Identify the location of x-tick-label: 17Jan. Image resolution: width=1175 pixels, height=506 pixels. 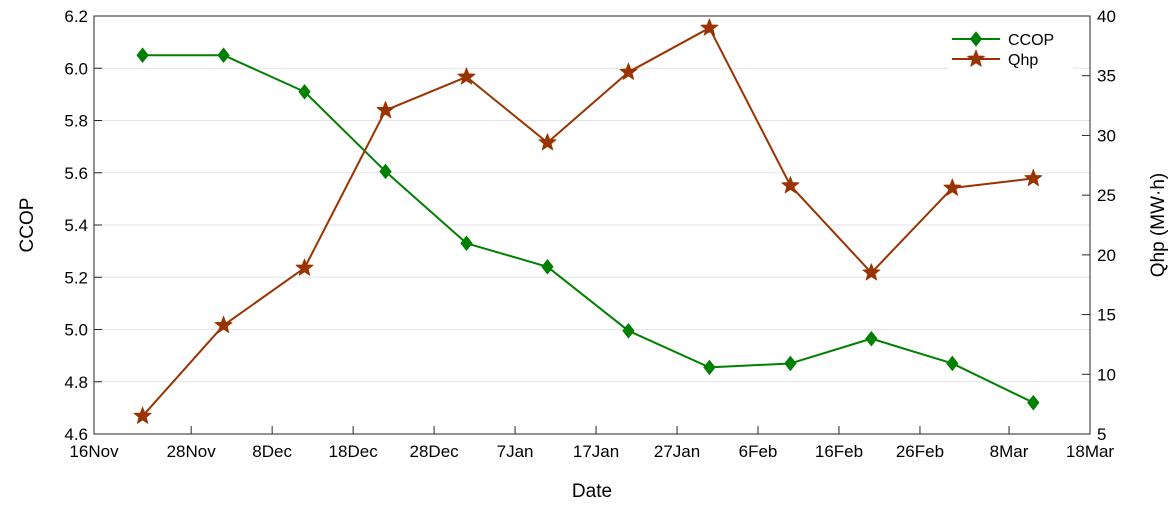
(596, 451).